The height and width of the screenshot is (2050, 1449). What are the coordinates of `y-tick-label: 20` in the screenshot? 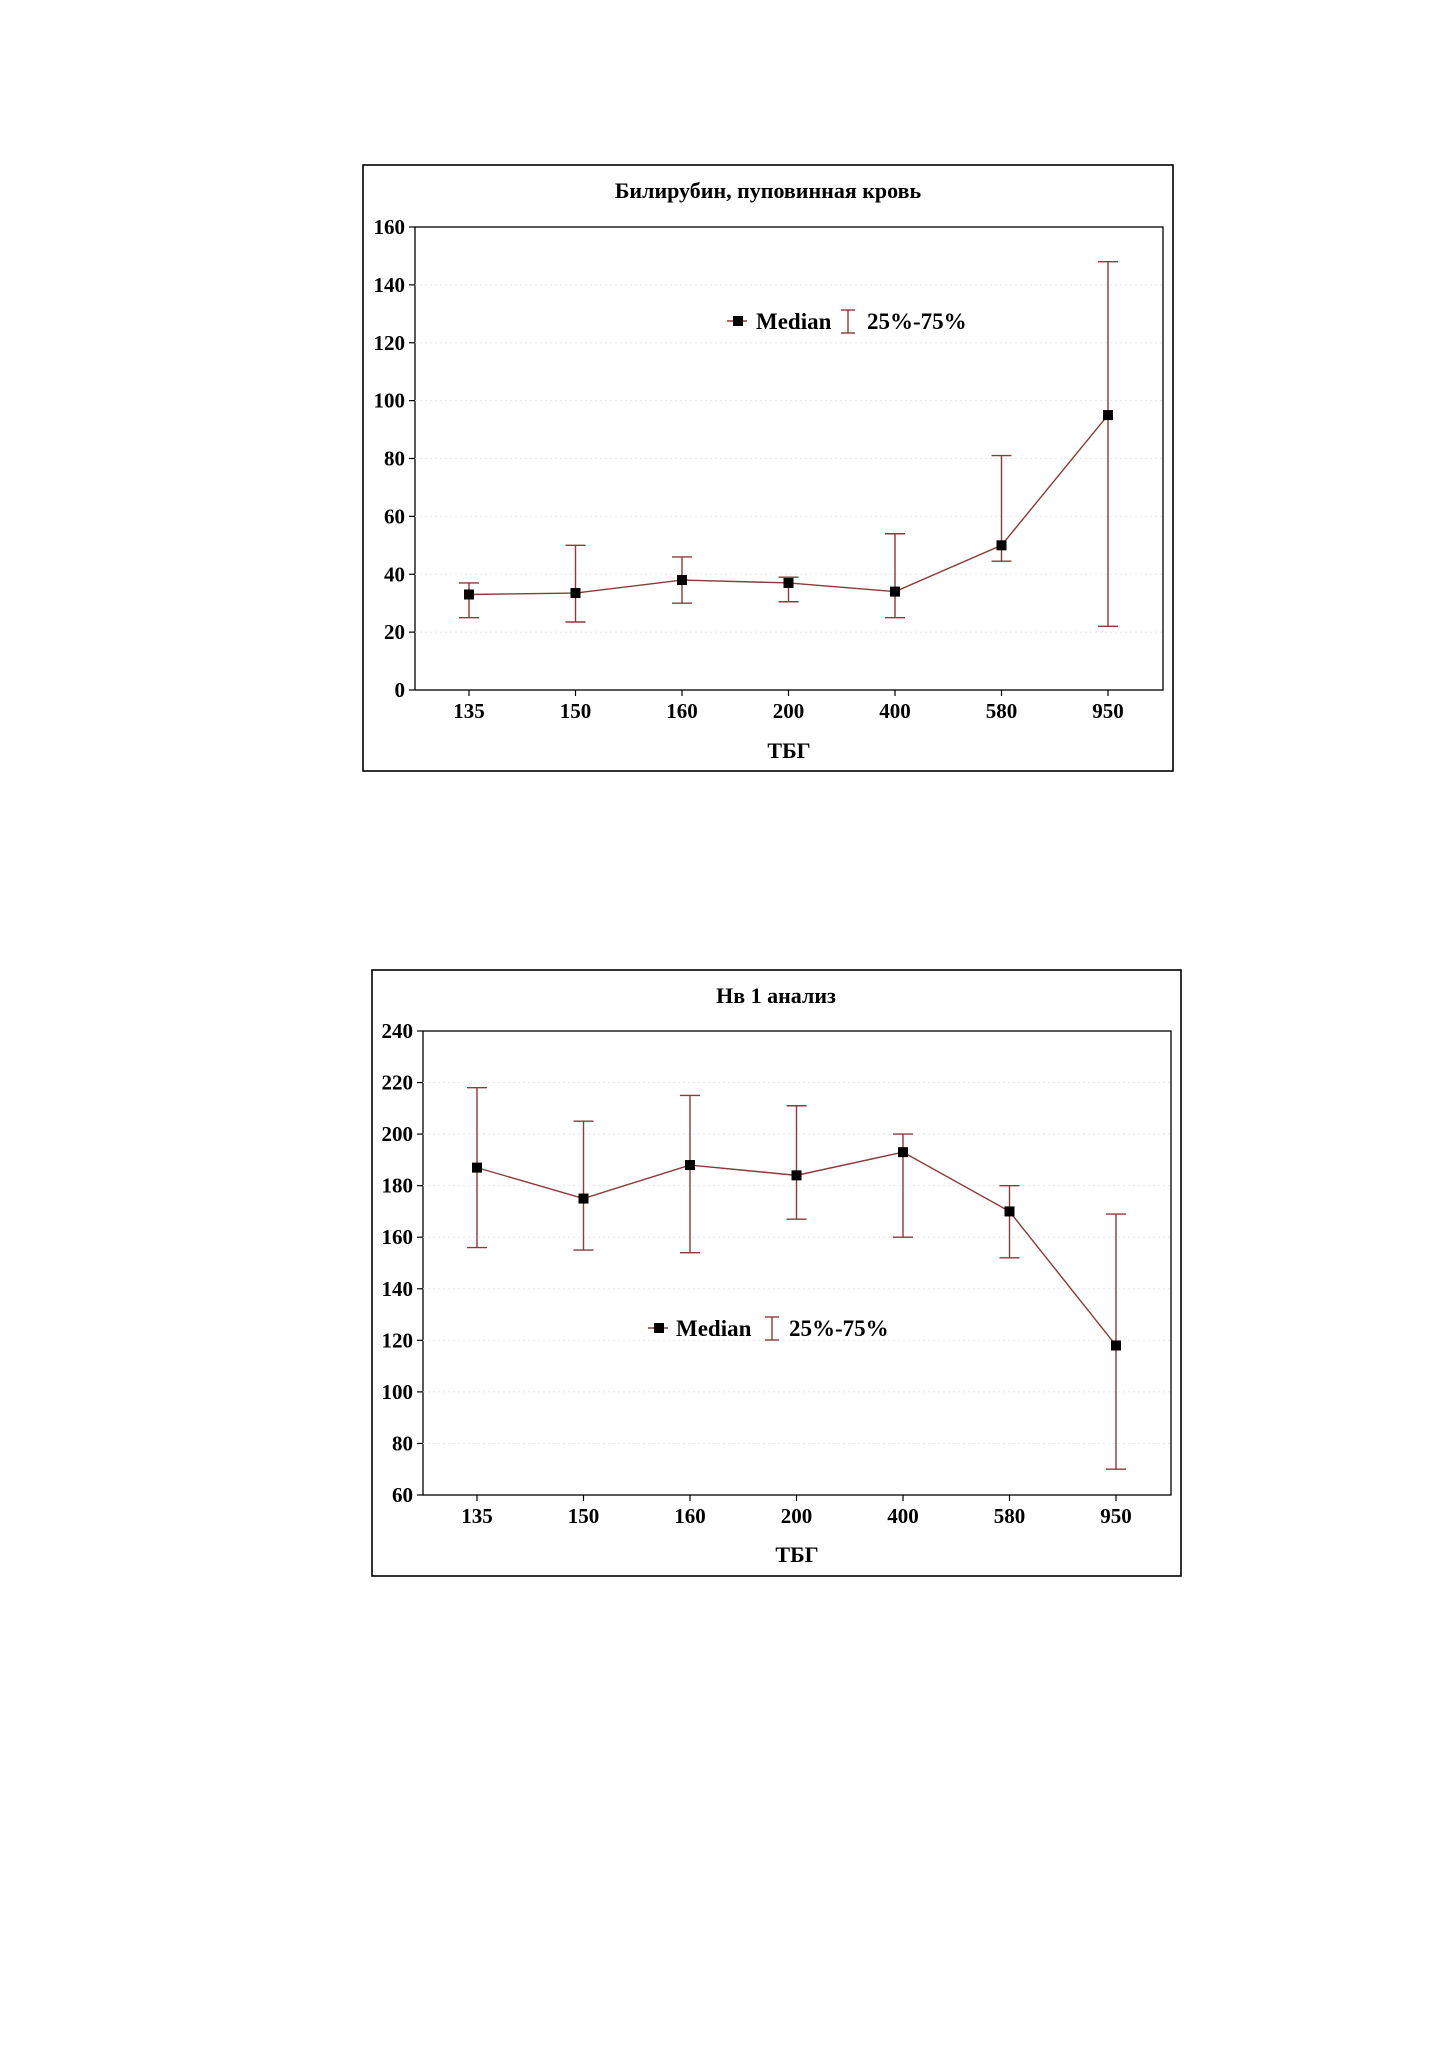 It's located at (394, 632).